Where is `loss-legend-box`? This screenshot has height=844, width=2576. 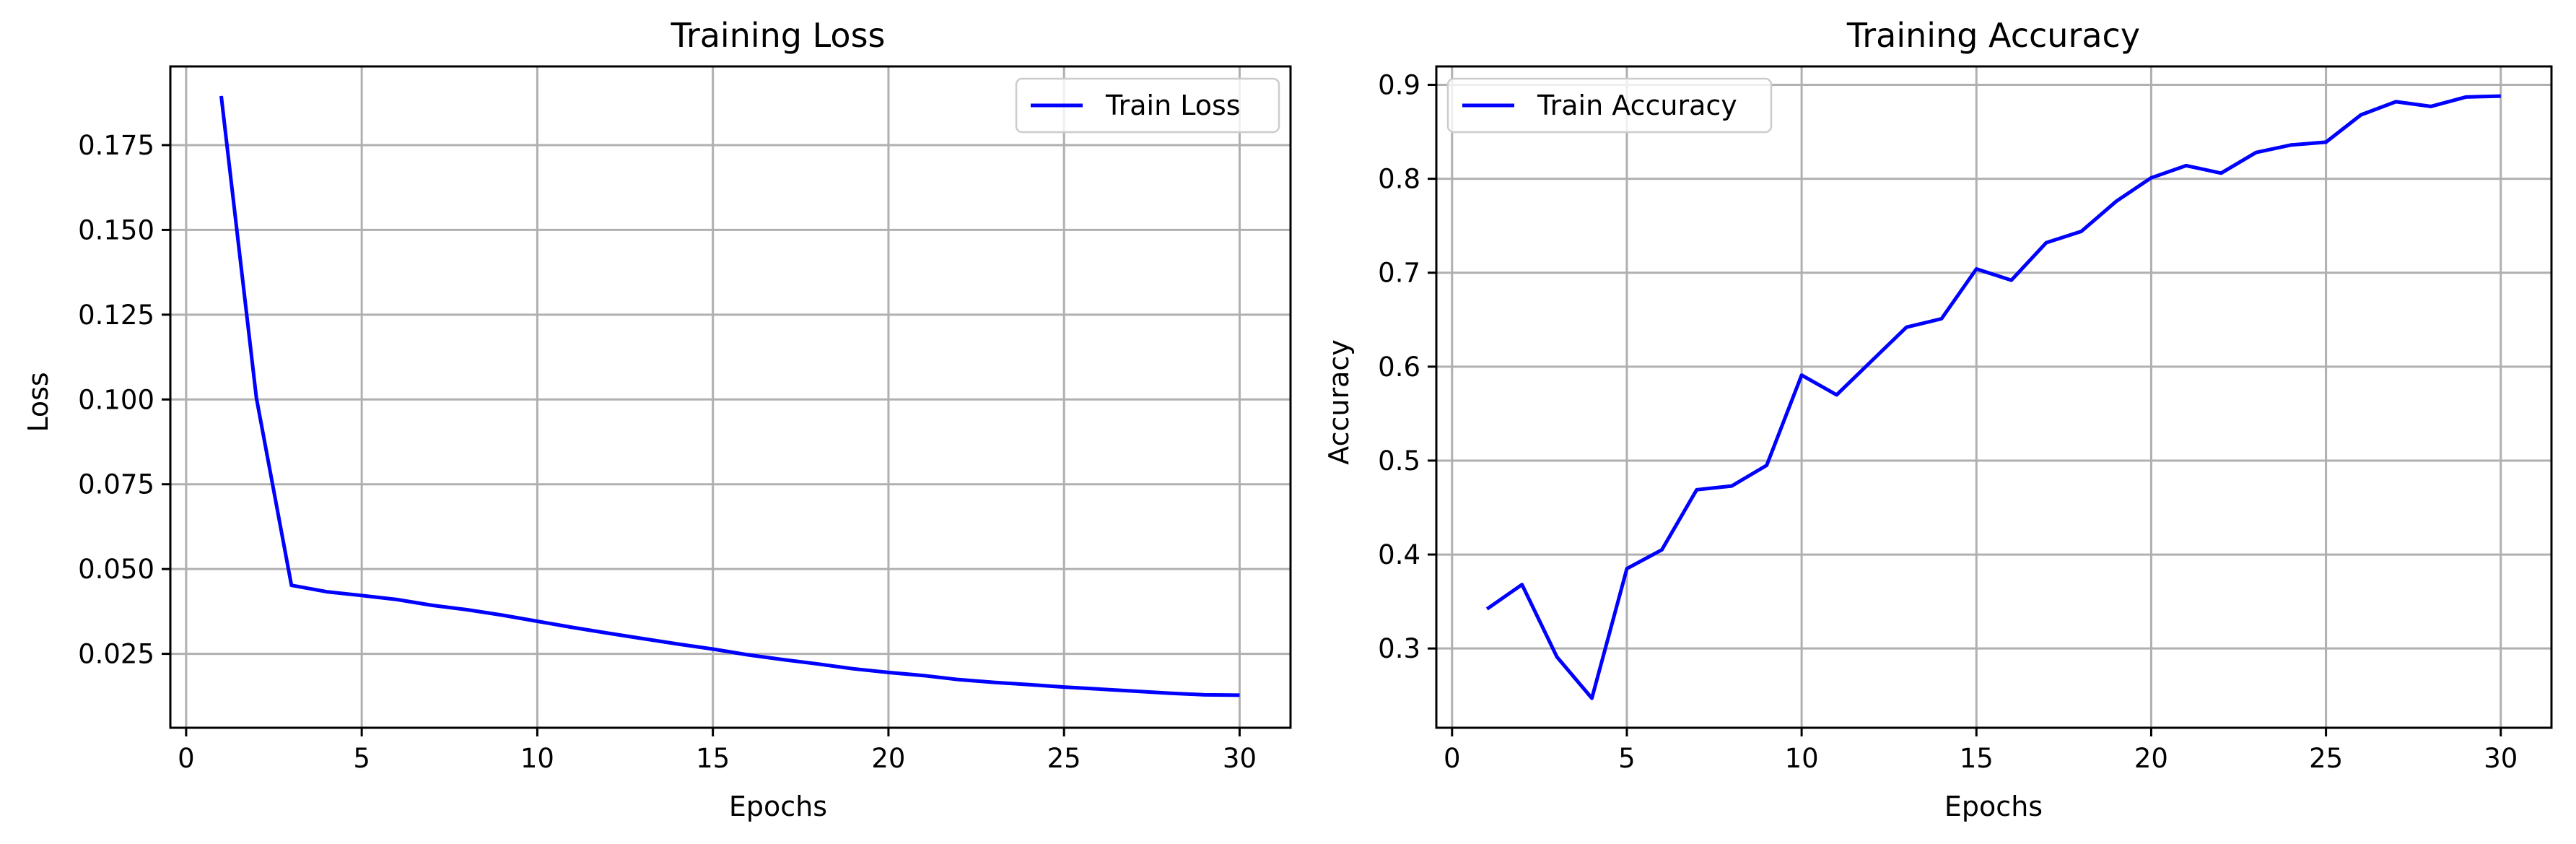
loss-legend-box is located at coordinates (1147, 105).